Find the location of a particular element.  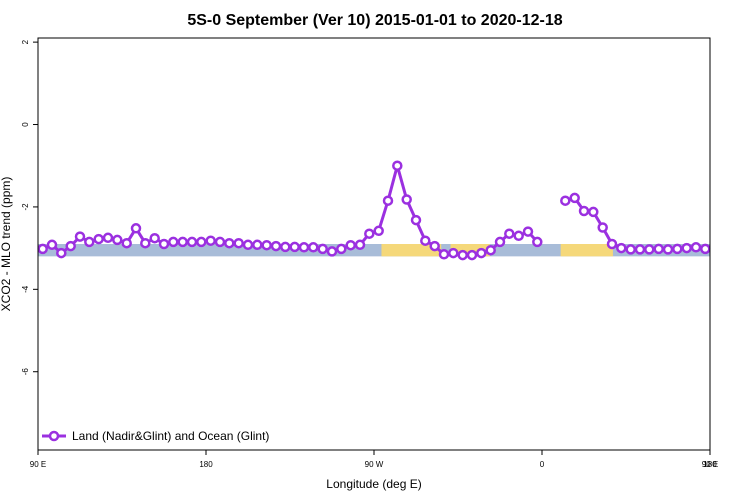

y-tick-label: -4 is located at coordinates (25, 289).